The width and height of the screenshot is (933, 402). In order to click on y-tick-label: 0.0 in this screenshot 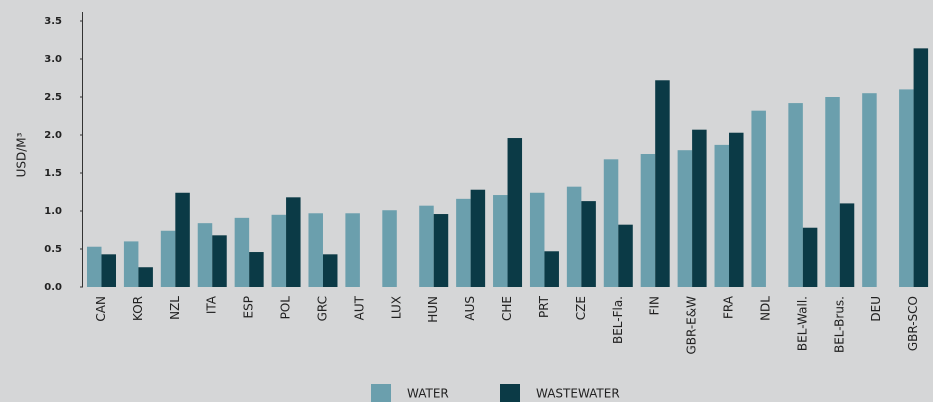, I will do `click(53, 287)`.